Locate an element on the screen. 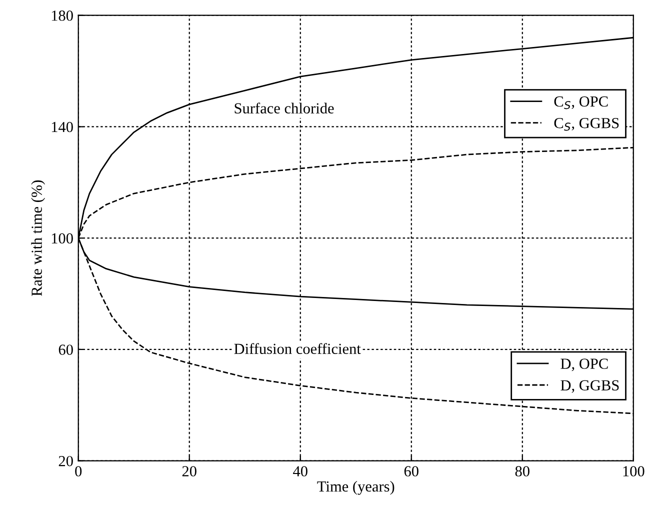  annotation: Surface chloride is located at coordinates (284, 108).